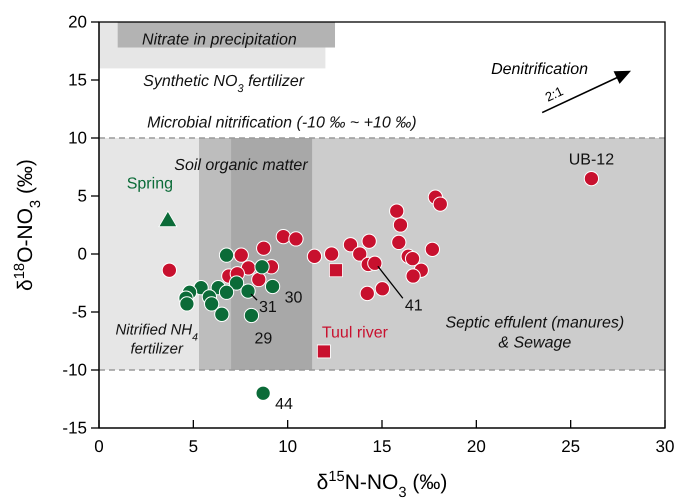  I want to click on annotation: Denitrification, so click(539, 69).